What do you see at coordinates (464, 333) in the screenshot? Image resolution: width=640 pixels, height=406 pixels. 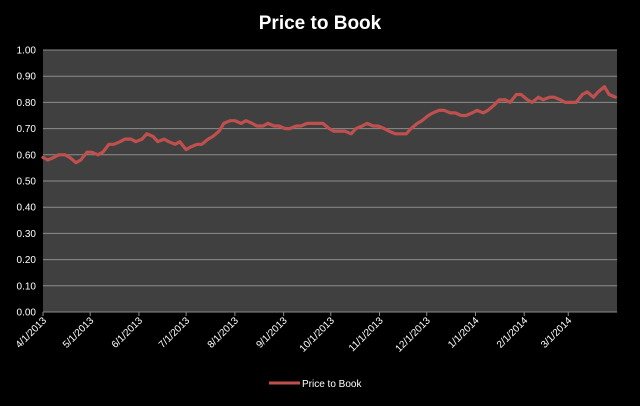 I see `x-tick-label: 1/1/2014` at bounding box center [464, 333].